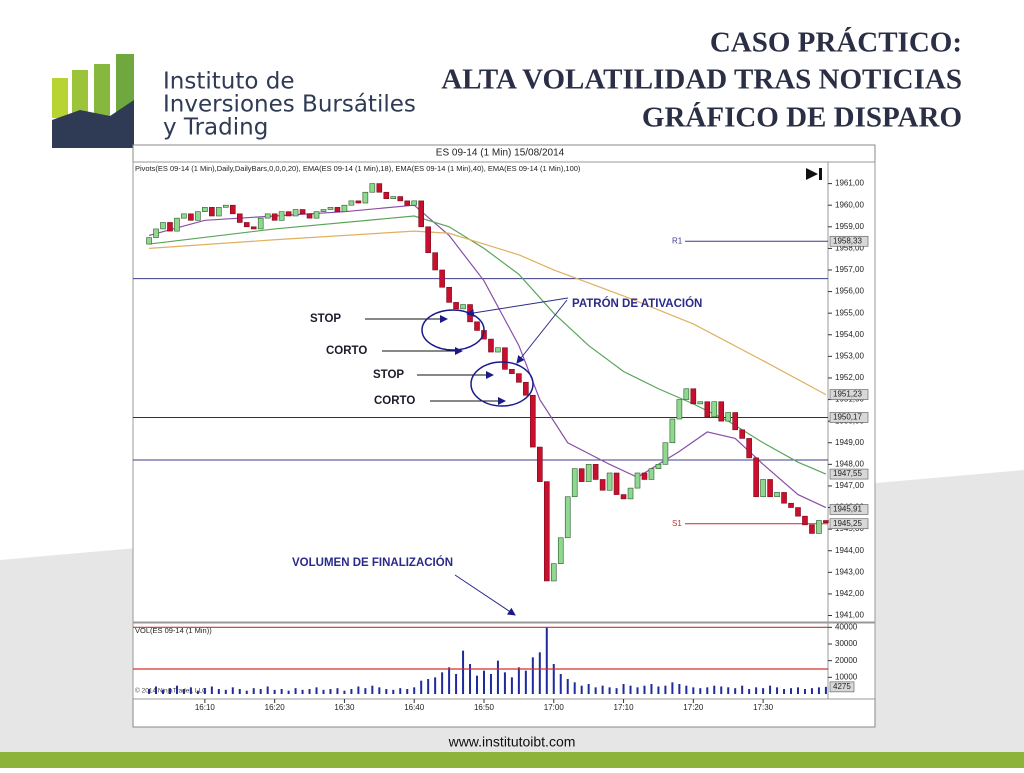 The height and width of the screenshot is (773, 1024). What do you see at coordinates (325, 319) in the screenshot?
I see `annotation: STOP` at bounding box center [325, 319].